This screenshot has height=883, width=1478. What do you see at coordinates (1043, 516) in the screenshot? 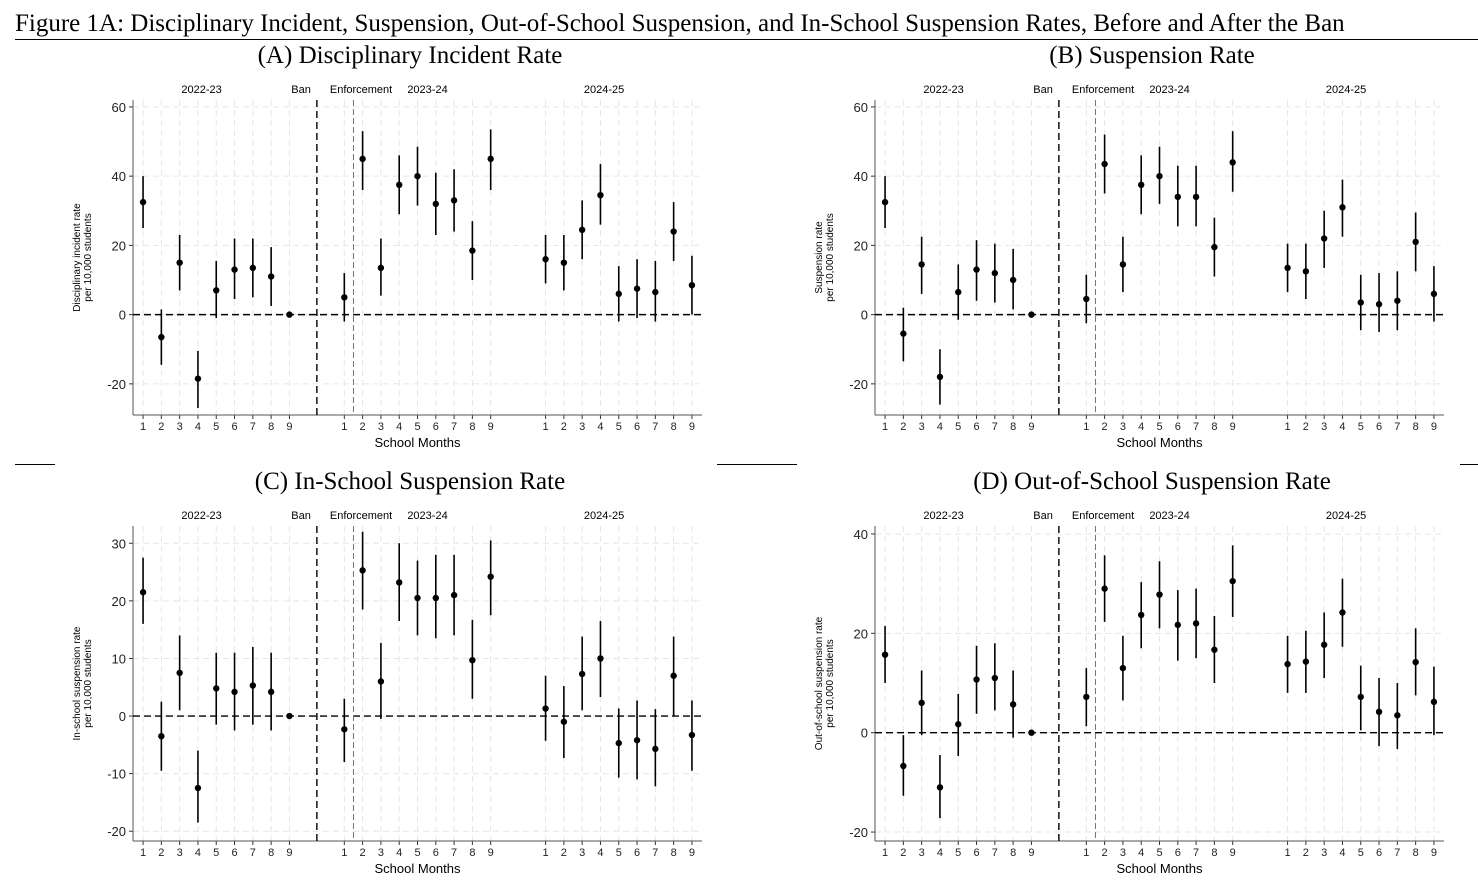
I see `ban-label: Ban` at bounding box center [1043, 516].